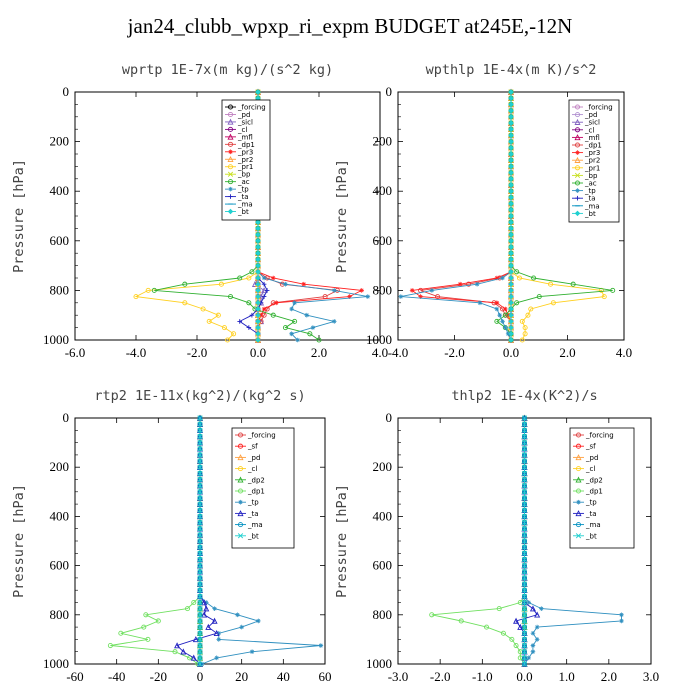 The width and height of the screenshot is (700, 700). What do you see at coordinates (256, 480) in the screenshot?
I see `legend-label: _dp2` at bounding box center [256, 480].